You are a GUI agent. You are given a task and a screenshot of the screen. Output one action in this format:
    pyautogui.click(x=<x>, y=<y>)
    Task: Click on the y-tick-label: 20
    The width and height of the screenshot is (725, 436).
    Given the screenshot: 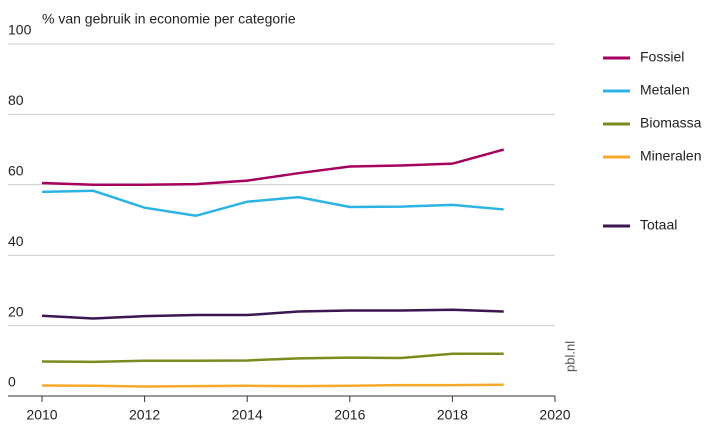 What is the action you would take?
    pyautogui.click(x=16, y=311)
    